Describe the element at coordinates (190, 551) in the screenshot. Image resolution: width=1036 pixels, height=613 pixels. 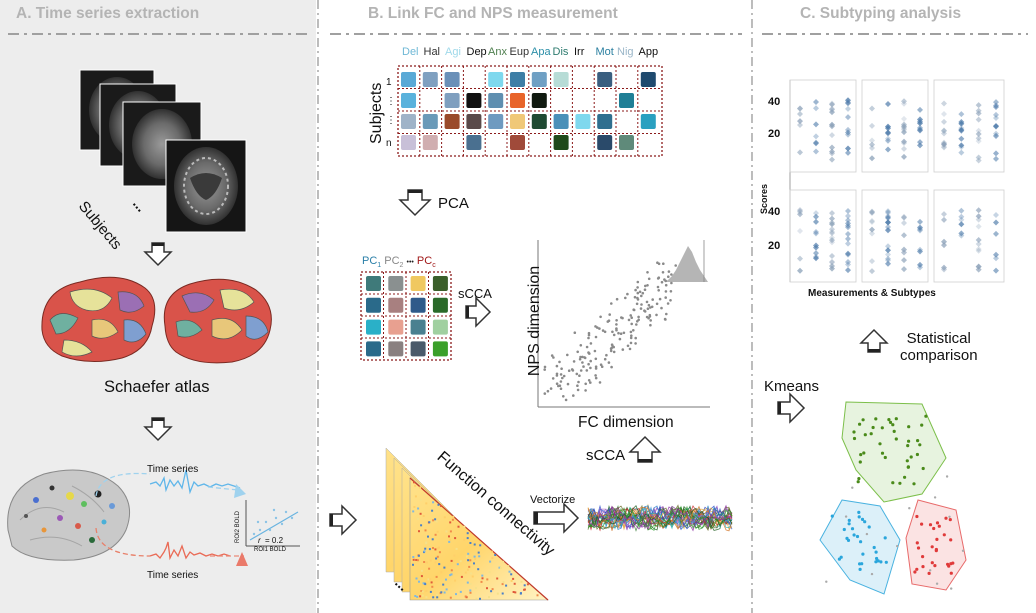
I see `time-series-trace-red` at that location.